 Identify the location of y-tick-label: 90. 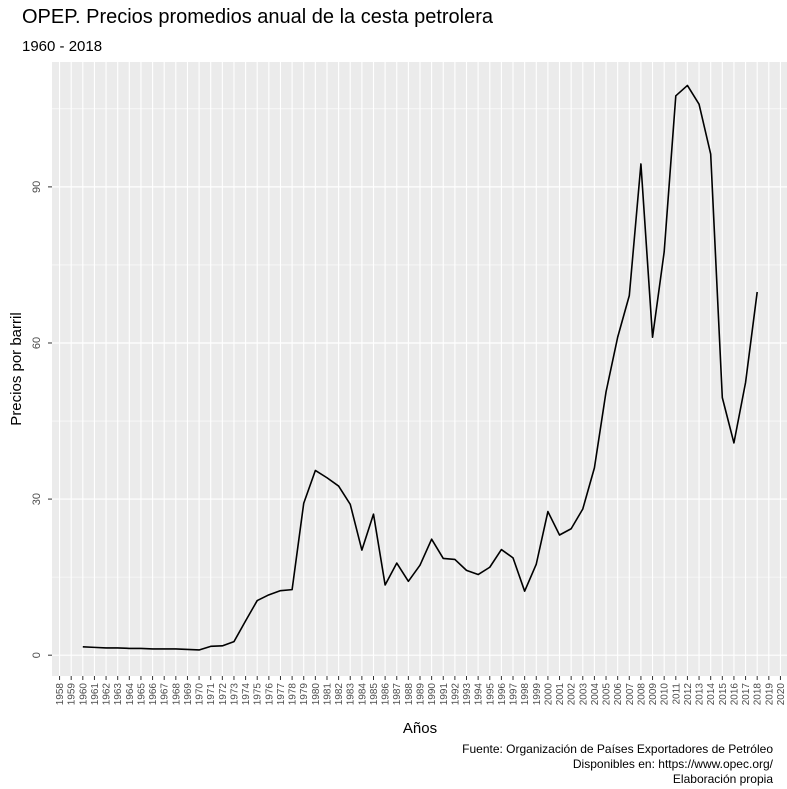
(37, 187).